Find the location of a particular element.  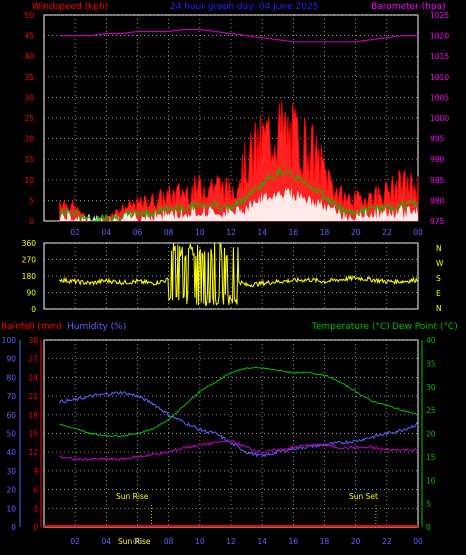

tick-label: 21 is located at coordinates (33, 396).